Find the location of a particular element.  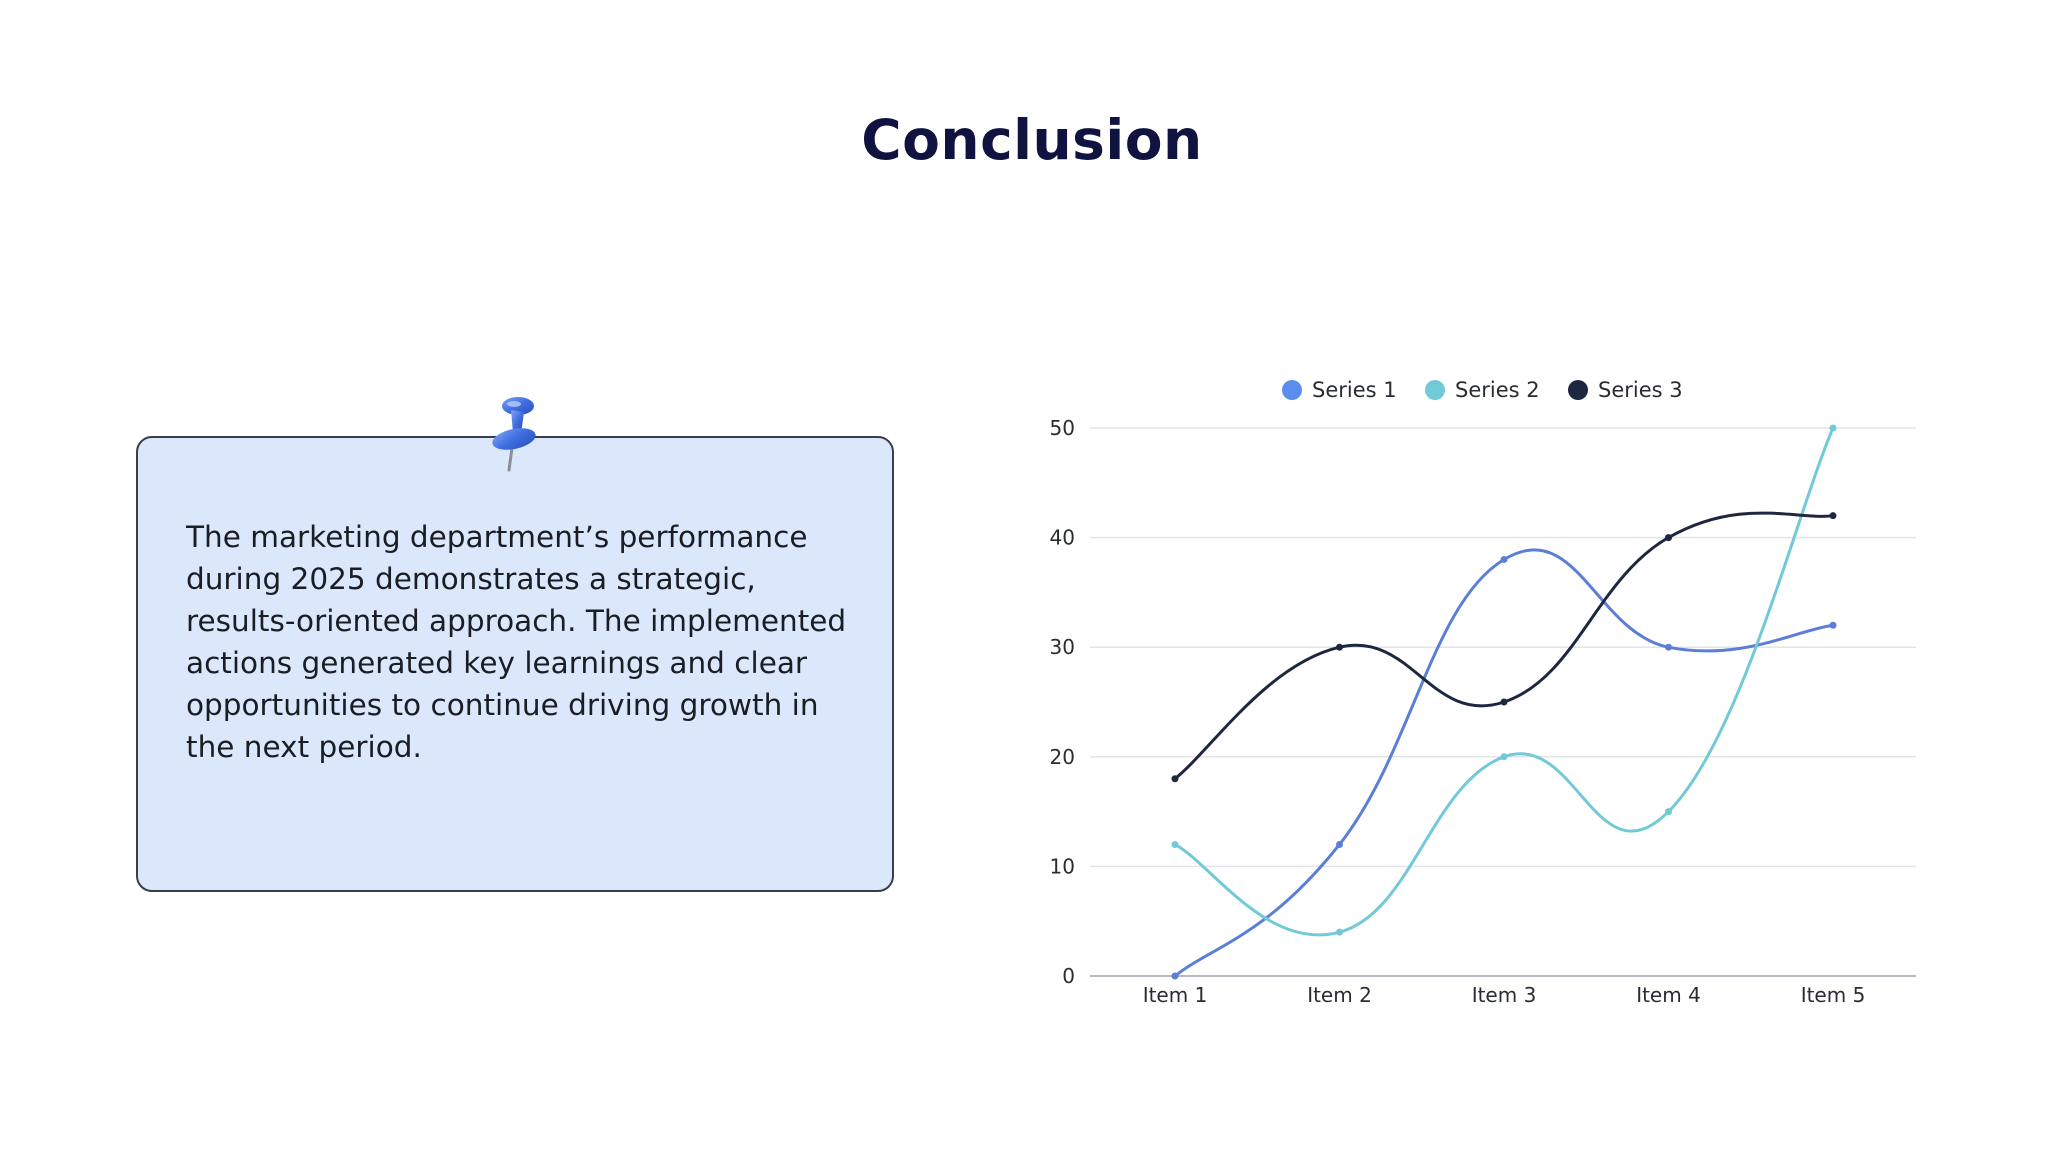

legend-label: Series 1 is located at coordinates (1354, 390).